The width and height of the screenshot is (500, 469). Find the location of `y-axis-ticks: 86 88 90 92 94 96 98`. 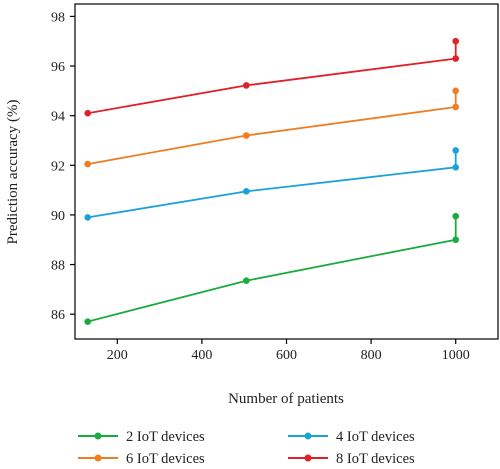

y-axis-ticks: 86 88 90 92 94 96 98 is located at coordinates (63, 166).